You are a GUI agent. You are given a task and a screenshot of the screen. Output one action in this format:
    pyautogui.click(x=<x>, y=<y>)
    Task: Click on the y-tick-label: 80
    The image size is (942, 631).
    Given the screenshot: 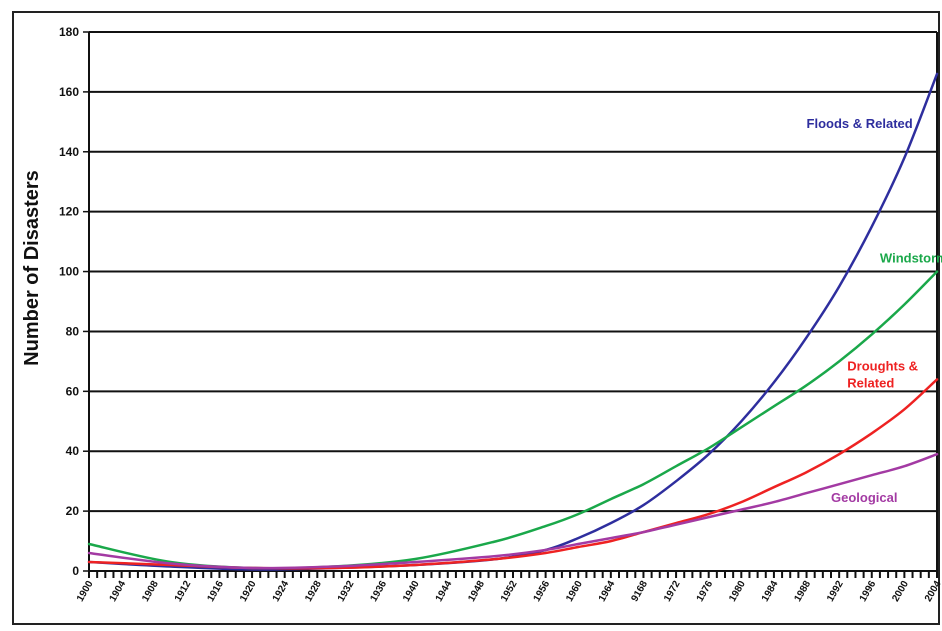 What is the action you would take?
    pyautogui.click(x=73, y=331)
    